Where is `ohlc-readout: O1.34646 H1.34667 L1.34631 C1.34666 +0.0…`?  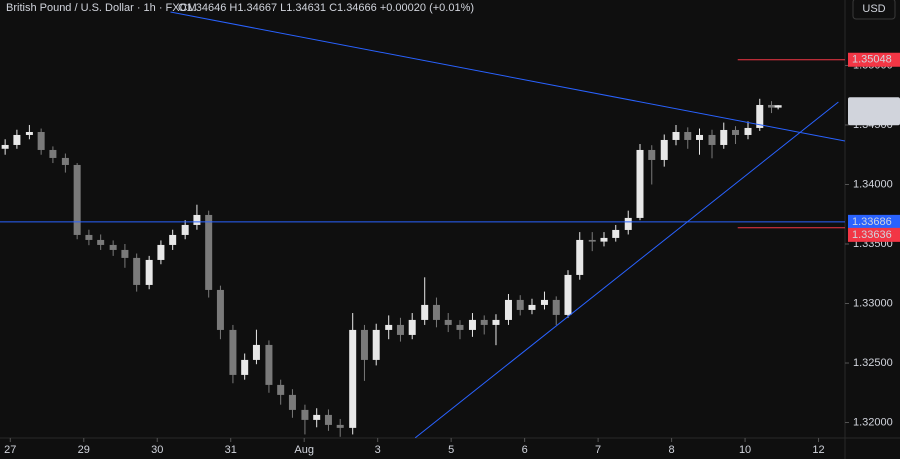
ohlc-readout: O1.34646 H1.34667 L1.34631 C1.34666 +0.0… is located at coordinates (326, 8).